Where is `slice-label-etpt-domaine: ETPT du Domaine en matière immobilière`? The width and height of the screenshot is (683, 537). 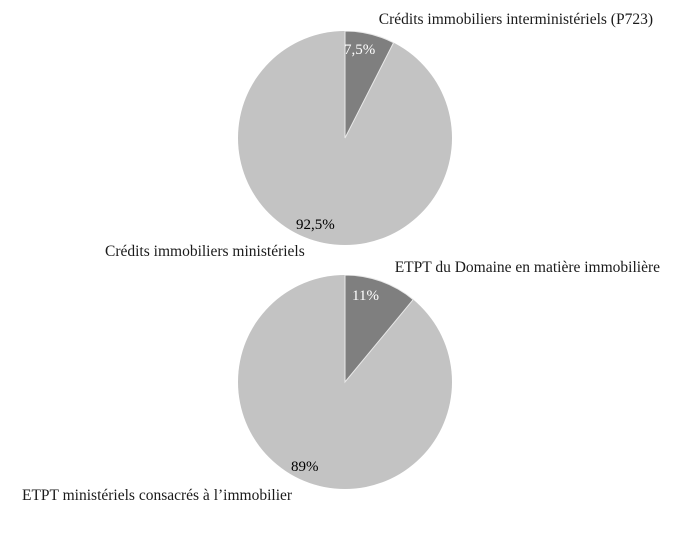
slice-label-etpt-domaine: ETPT du Domaine en matière immobilière is located at coordinates (527, 267).